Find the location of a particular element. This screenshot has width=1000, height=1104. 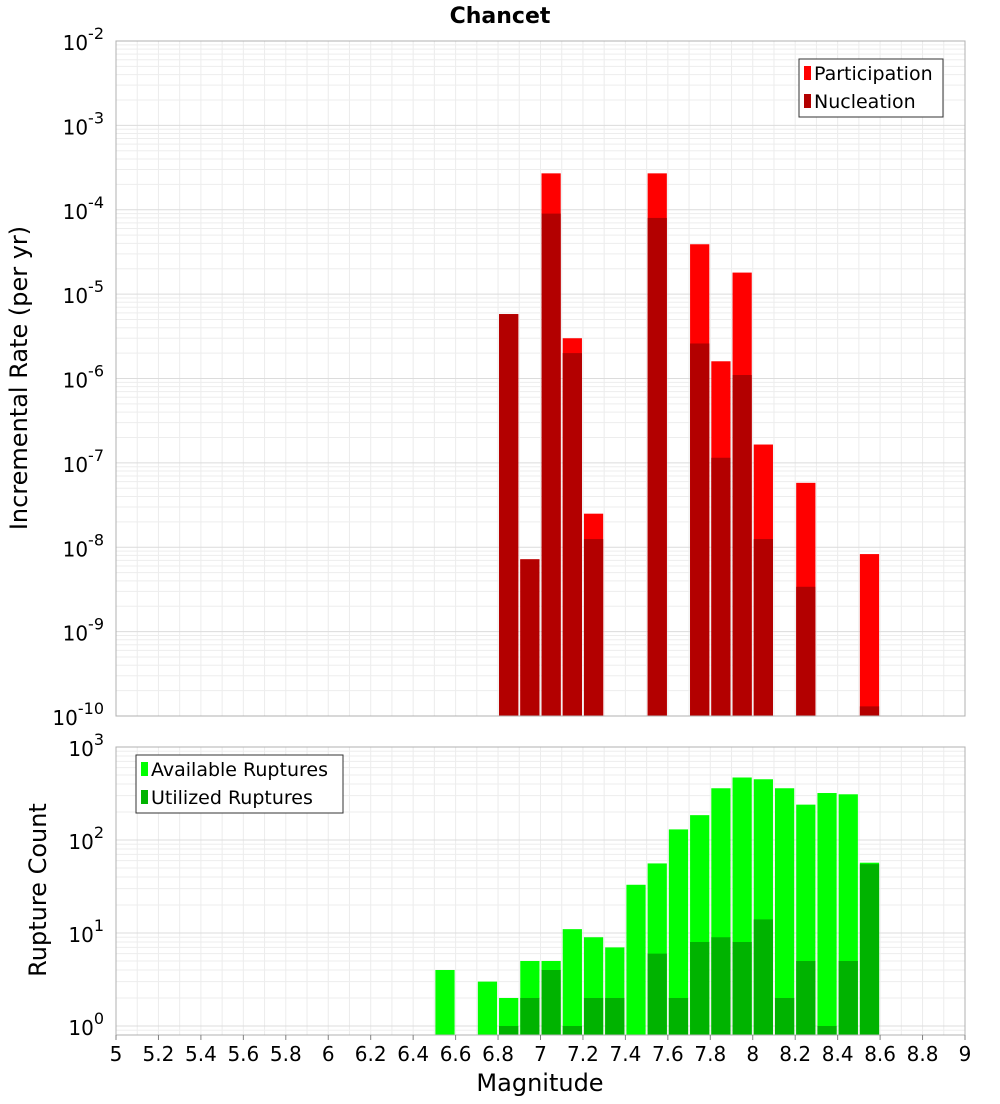

x-tick-label: 7 is located at coordinates (540, 1054).